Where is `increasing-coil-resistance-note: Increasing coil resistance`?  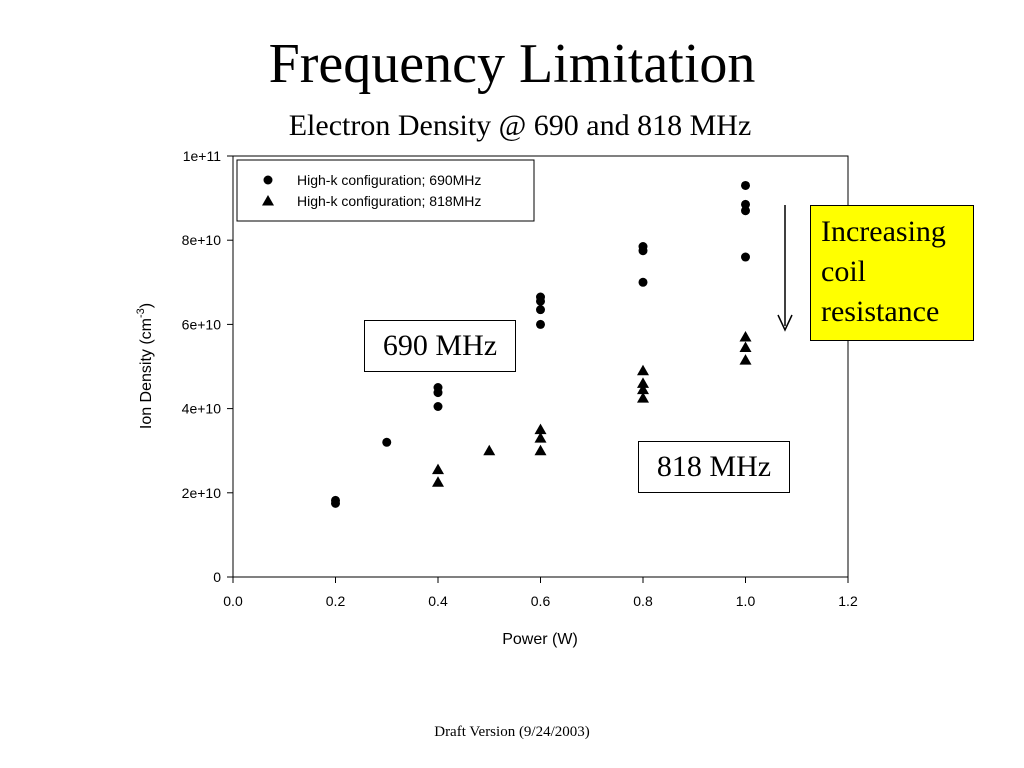
increasing-coil-resistance-note: Increasing coil resistance is located at coordinates (892, 273).